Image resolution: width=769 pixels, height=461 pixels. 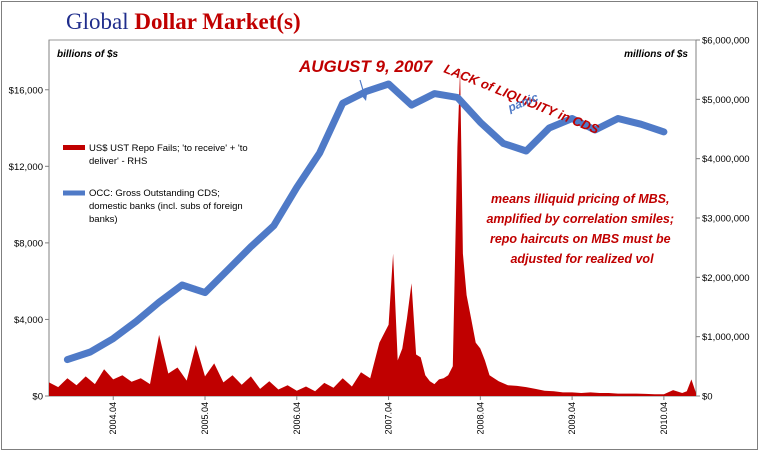 What do you see at coordinates (726, 337) in the screenshot?
I see `right-tick-label: $1,000,000` at bounding box center [726, 337].